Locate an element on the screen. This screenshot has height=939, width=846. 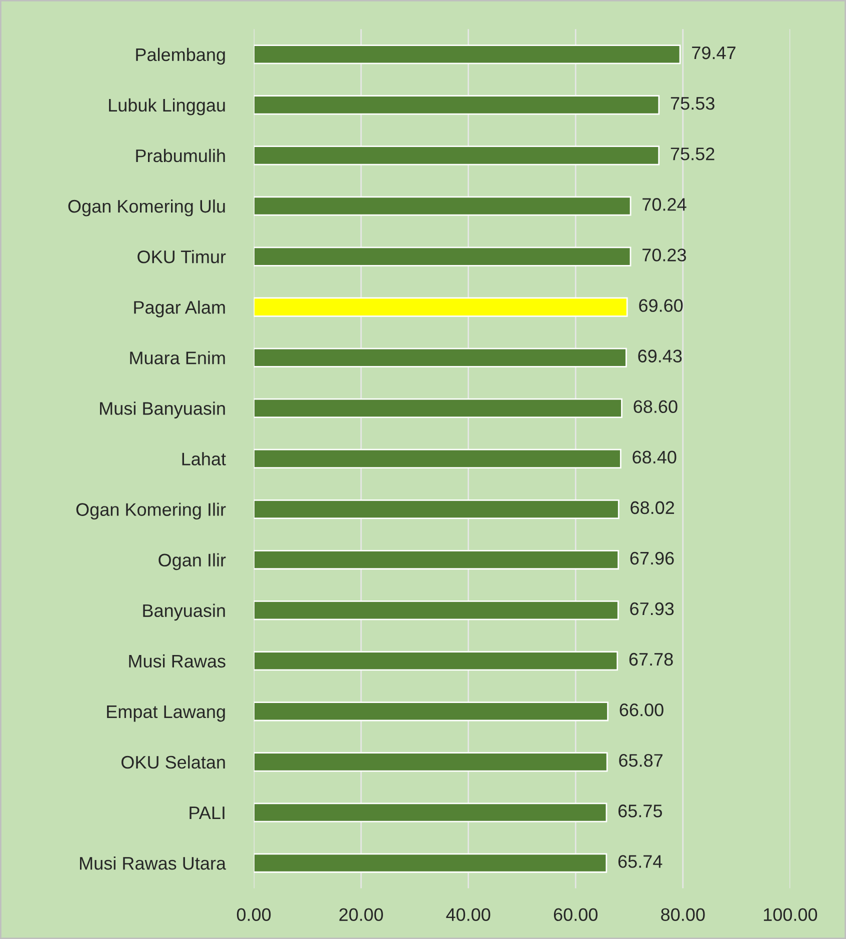
y-tick-label: Ogan Ilir is located at coordinates (192, 561).